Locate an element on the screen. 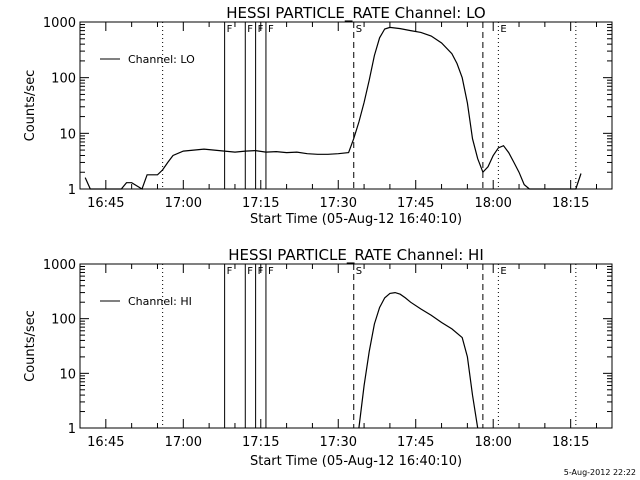 The height and width of the screenshot is (480, 640). series-line is located at coordinates (418, 360).